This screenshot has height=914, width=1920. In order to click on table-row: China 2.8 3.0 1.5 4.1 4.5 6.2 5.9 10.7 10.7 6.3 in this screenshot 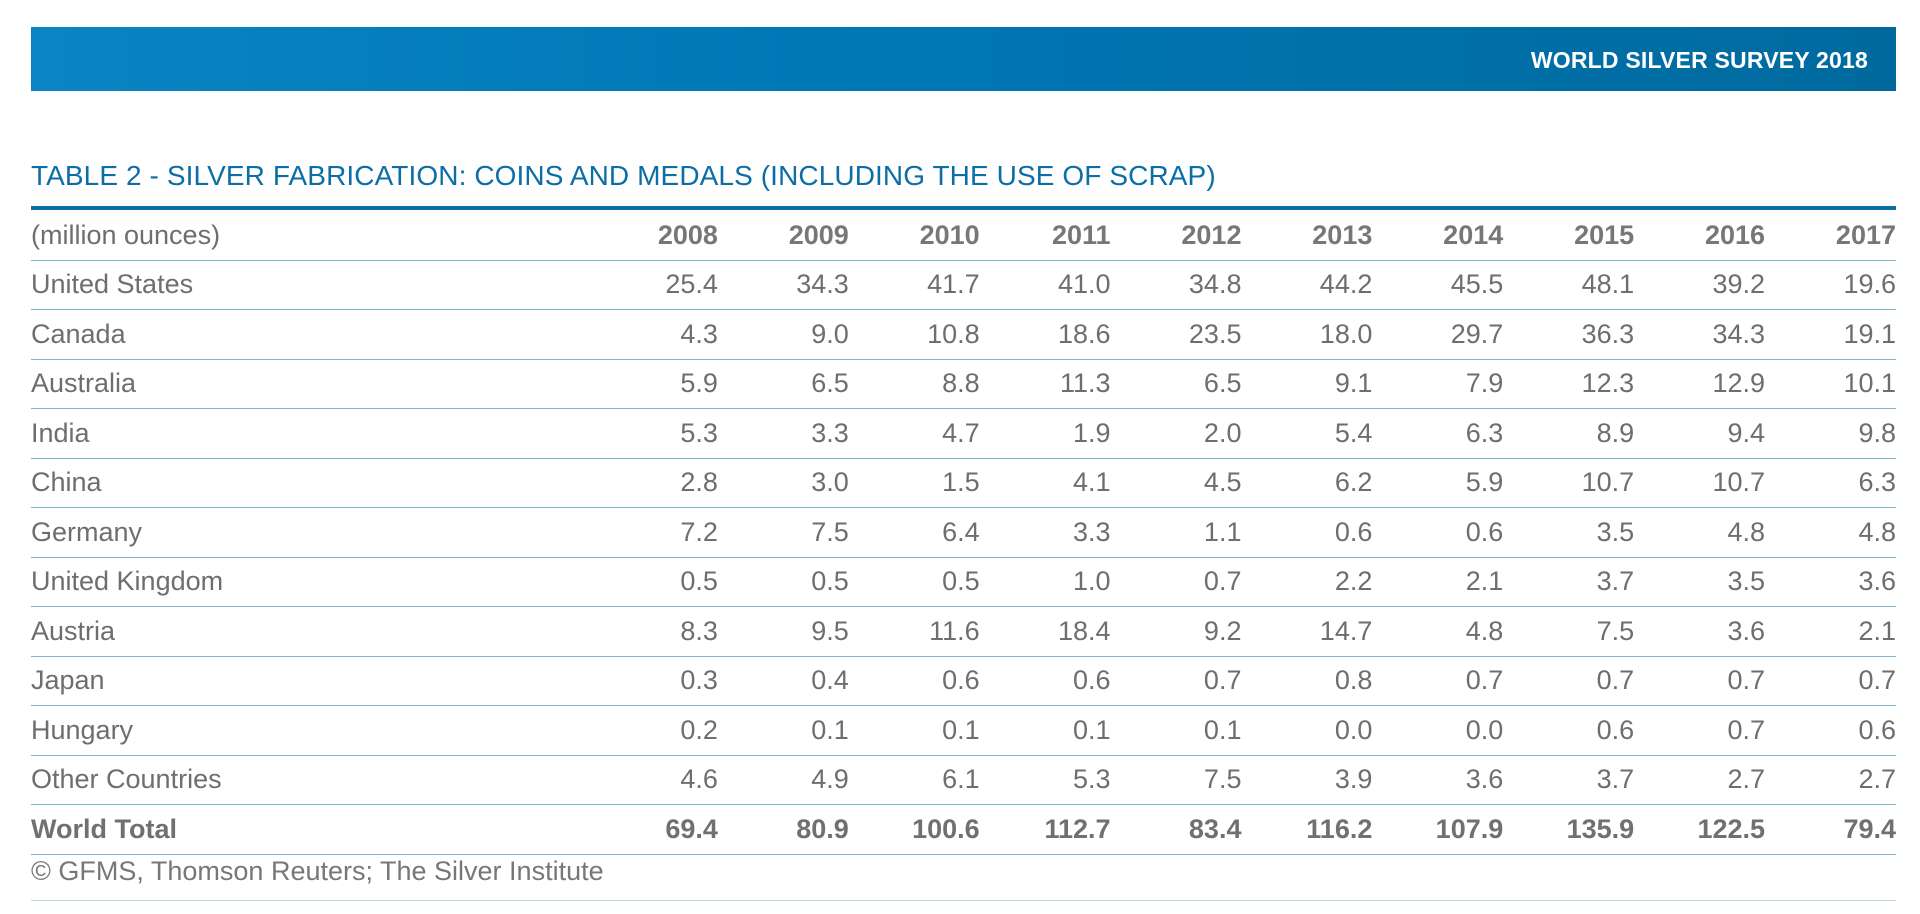, I will do `click(963, 483)`.